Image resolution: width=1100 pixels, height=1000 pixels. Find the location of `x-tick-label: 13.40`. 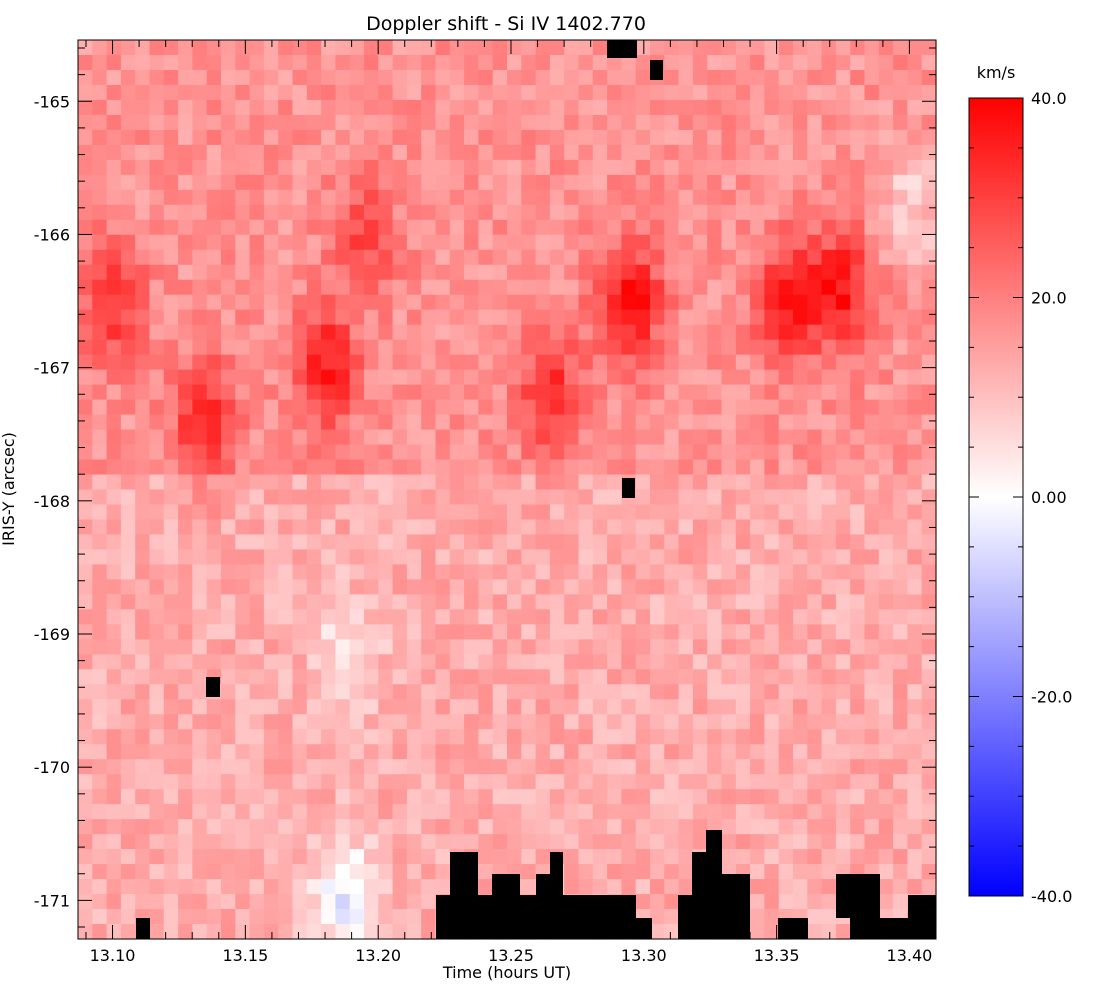

x-tick-label: 13.40 is located at coordinates (910, 955).